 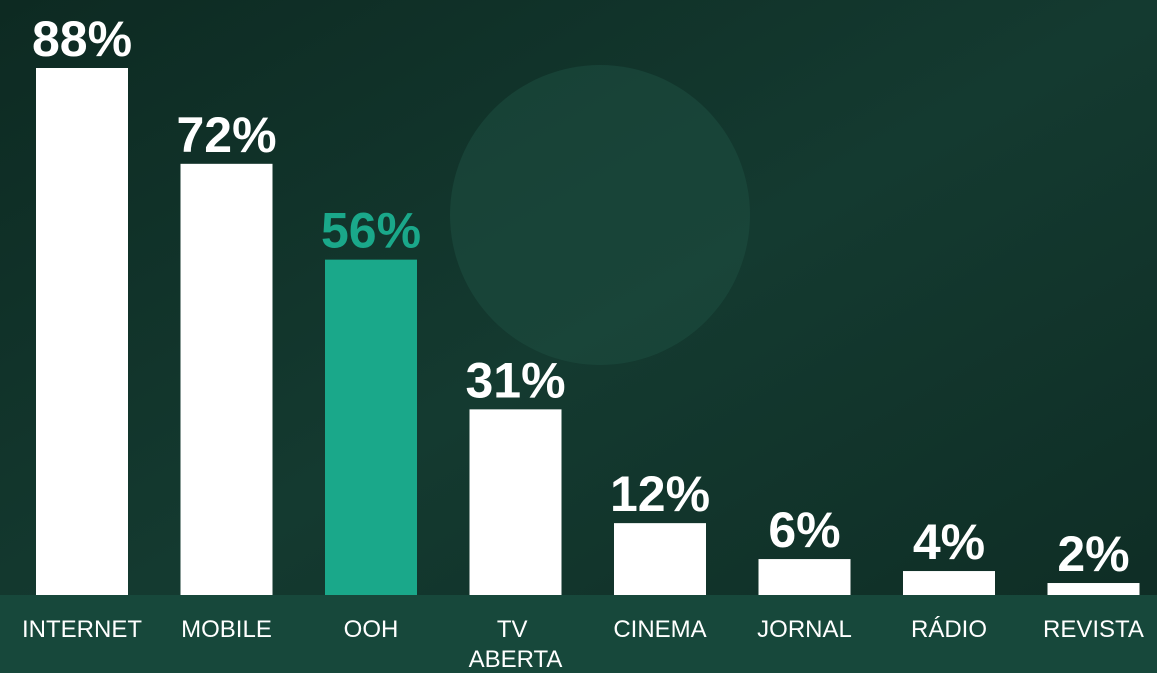 What do you see at coordinates (1093, 629) in the screenshot?
I see `category-label: REVISTA` at bounding box center [1093, 629].